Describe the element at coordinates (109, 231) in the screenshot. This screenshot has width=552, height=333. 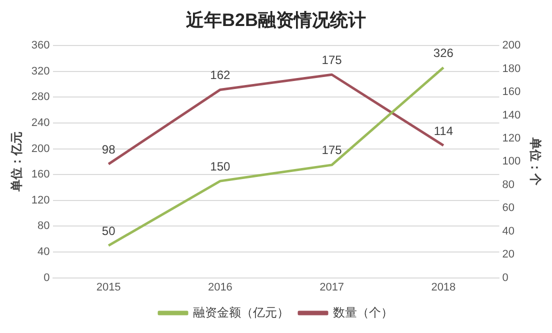
I see `data-label: 50` at that location.